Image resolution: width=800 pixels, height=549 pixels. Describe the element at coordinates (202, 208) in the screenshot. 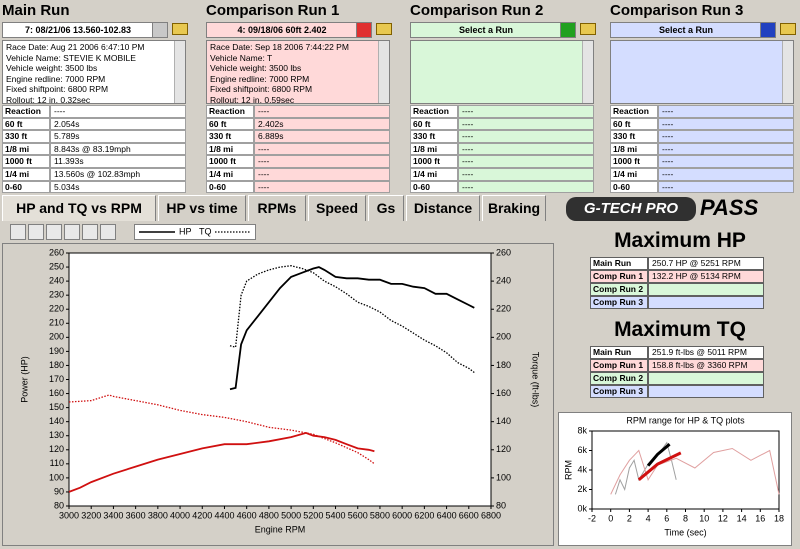

I see `tab: HP vs time` at that location.